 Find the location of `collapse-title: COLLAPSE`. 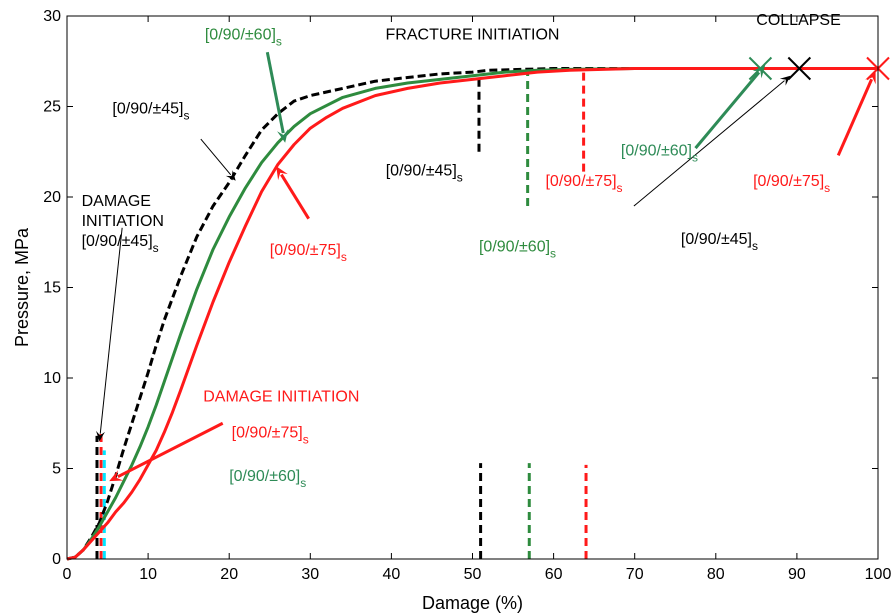

collapse-title: COLLAPSE is located at coordinates (798, 20).